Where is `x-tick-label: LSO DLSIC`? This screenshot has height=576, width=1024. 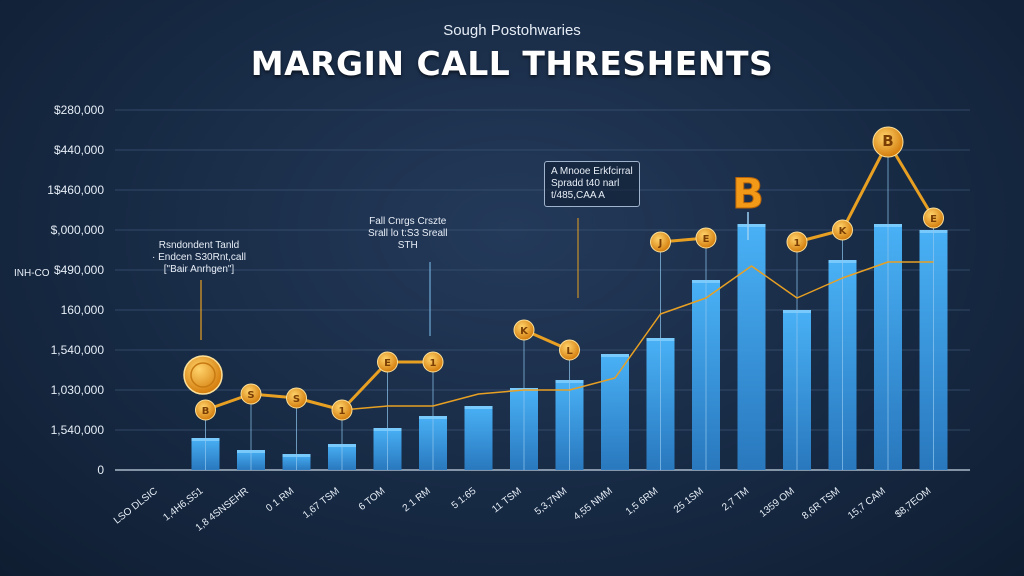
x-tick-label: LSO DLSIC is located at coordinates (136, 506).